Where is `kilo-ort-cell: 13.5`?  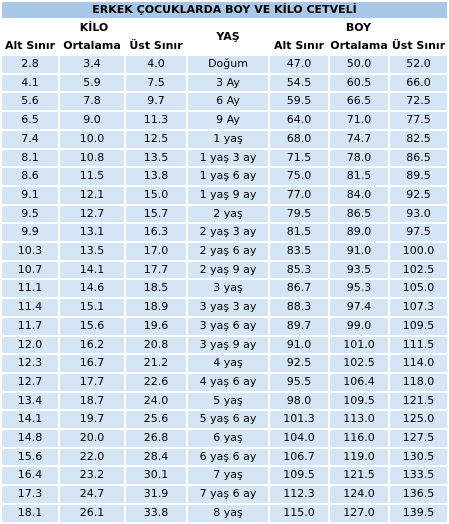
kilo-ort-cell: 13.5 is located at coordinates (92, 251).